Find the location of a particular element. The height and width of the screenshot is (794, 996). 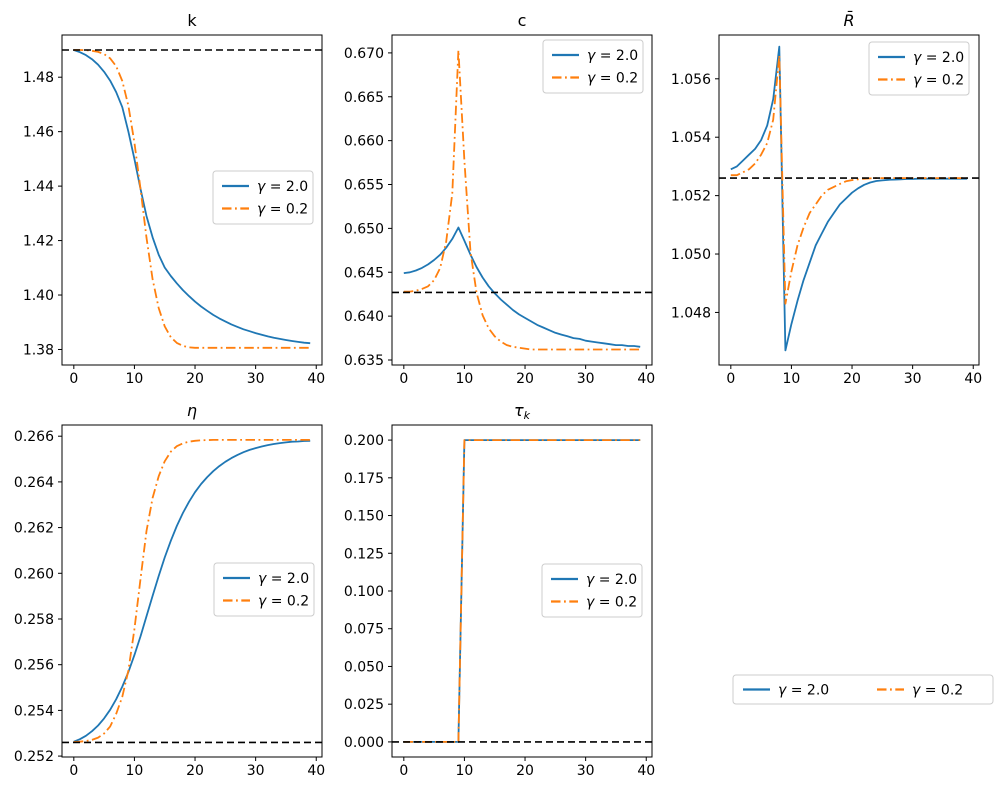

y-tick-label-eta: 0.258 is located at coordinates (34, 620).